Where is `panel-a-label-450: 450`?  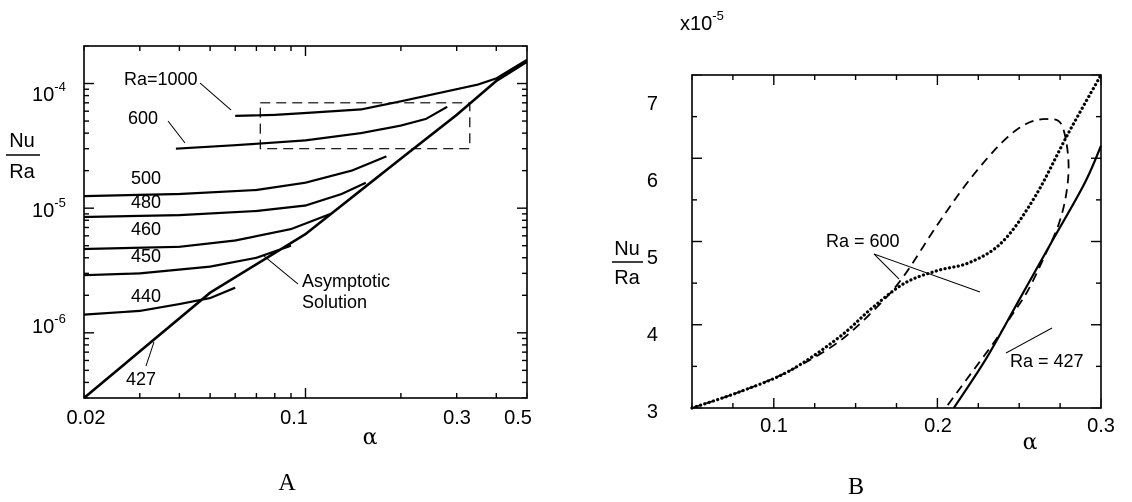
panel-a-label-450: 450 is located at coordinates (146, 256).